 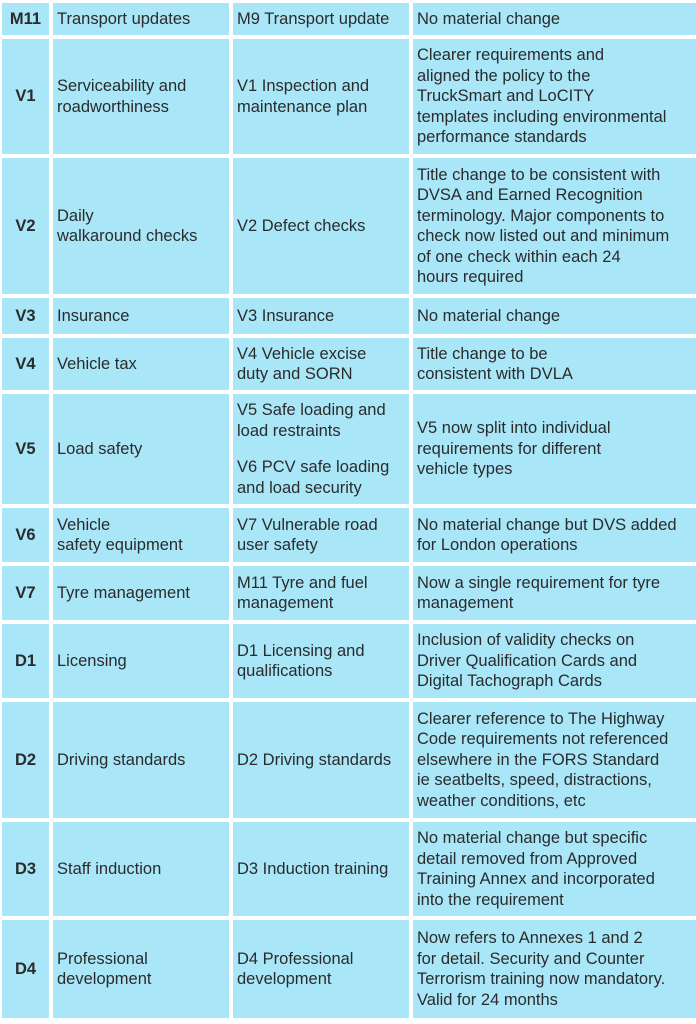 What do you see at coordinates (530, 195) in the screenshot?
I see `cell-text-line: DVSA and Earned Recognition` at bounding box center [530, 195].